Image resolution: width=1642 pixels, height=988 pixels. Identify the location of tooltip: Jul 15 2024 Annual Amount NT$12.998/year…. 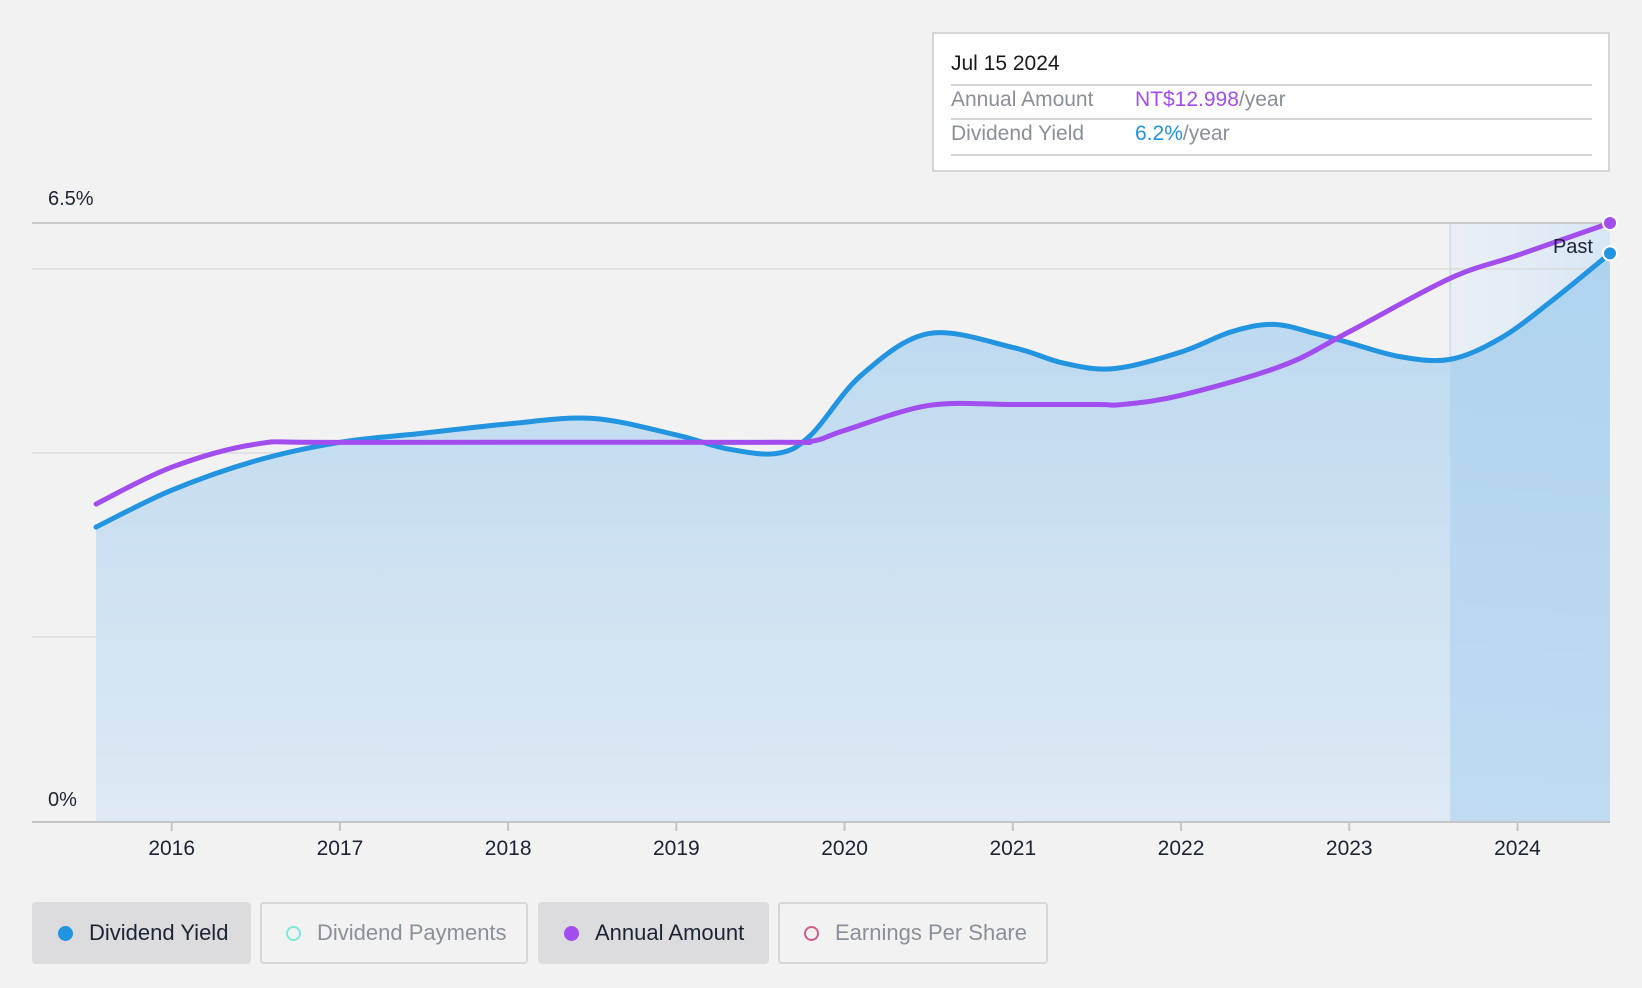
(1271, 102).